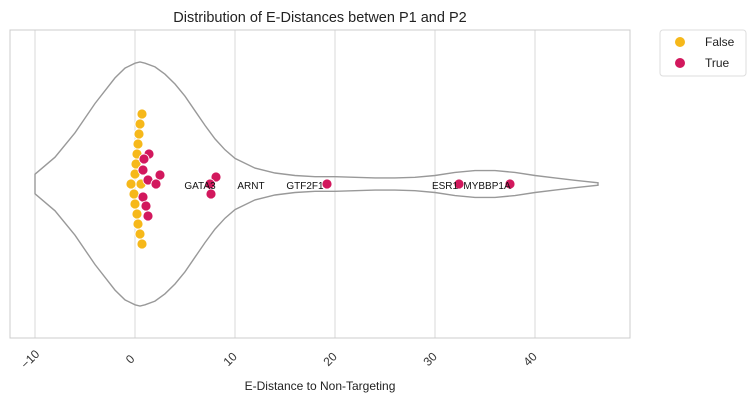 Image resolution: width=754 pixels, height=404 pixels. What do you see at coordinates (320, 386) in the screenshot?
I see `x-axis-label: E-Distance to Non-Targeting` at bounding box center [320, 386].